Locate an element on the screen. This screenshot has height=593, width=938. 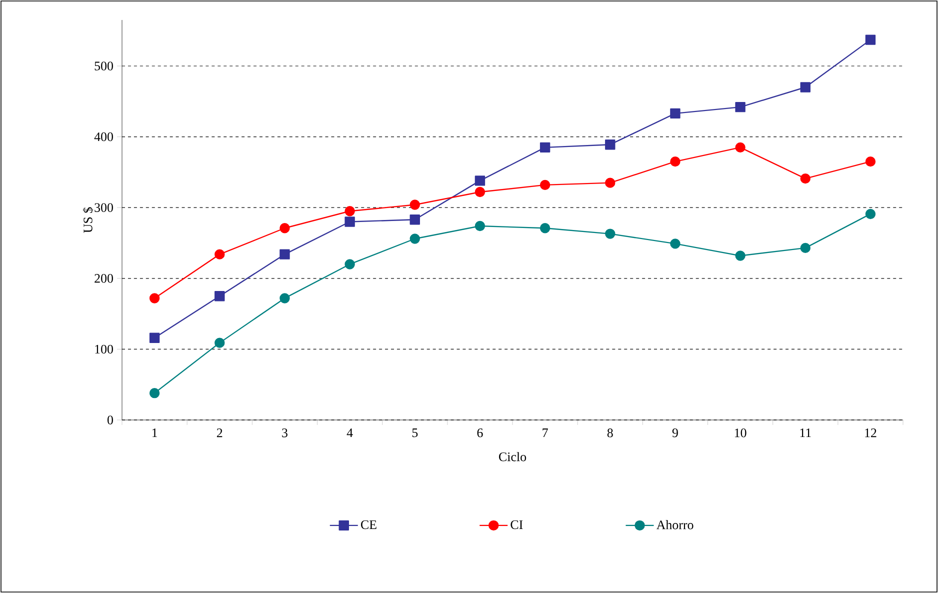
x-tick-label: 12 is located at coordinates (870, 433).